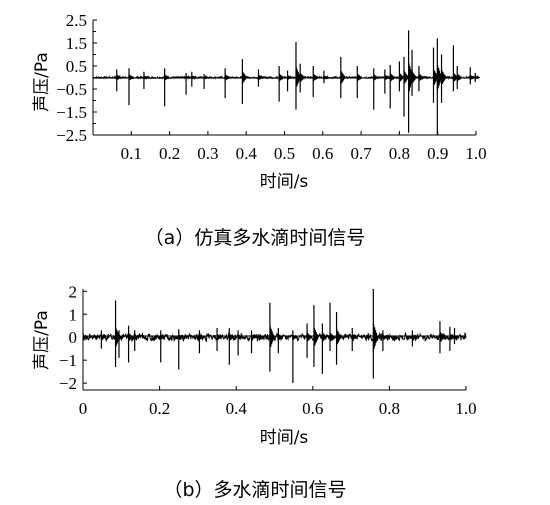 The height and width of the screenshot is (505, 550). Describe the element at coordinates (76, 78) in the screenshot. I see `panel-a-y-ticks: 2.5 1.5 0.5 −0.5 −1.5 −2.5` at that location.